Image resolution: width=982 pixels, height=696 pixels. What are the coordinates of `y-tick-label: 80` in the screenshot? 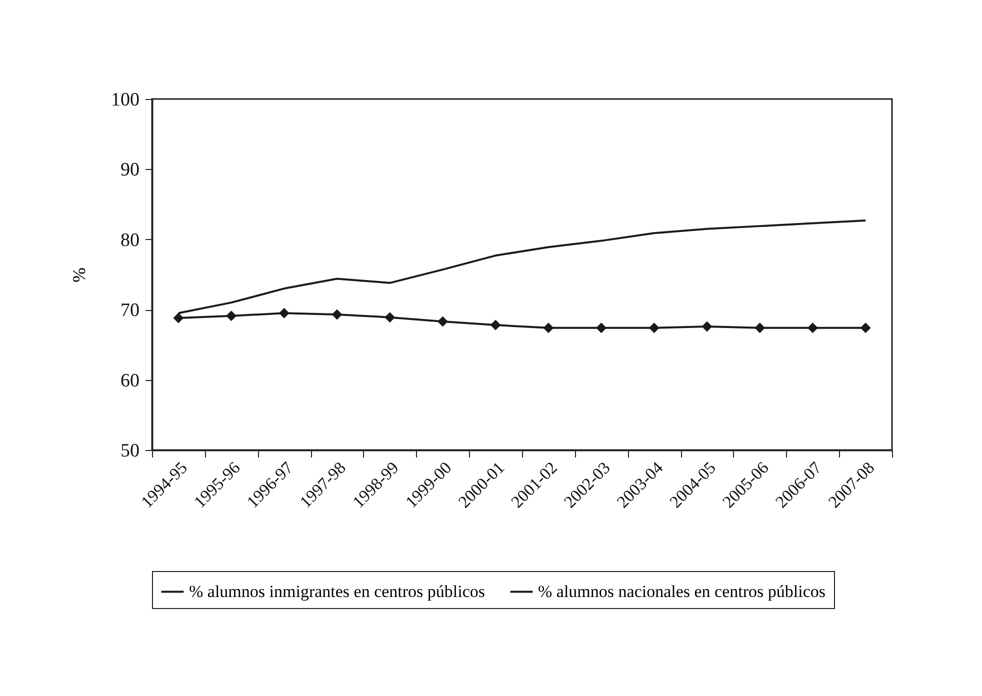 It's located at (130, 240).